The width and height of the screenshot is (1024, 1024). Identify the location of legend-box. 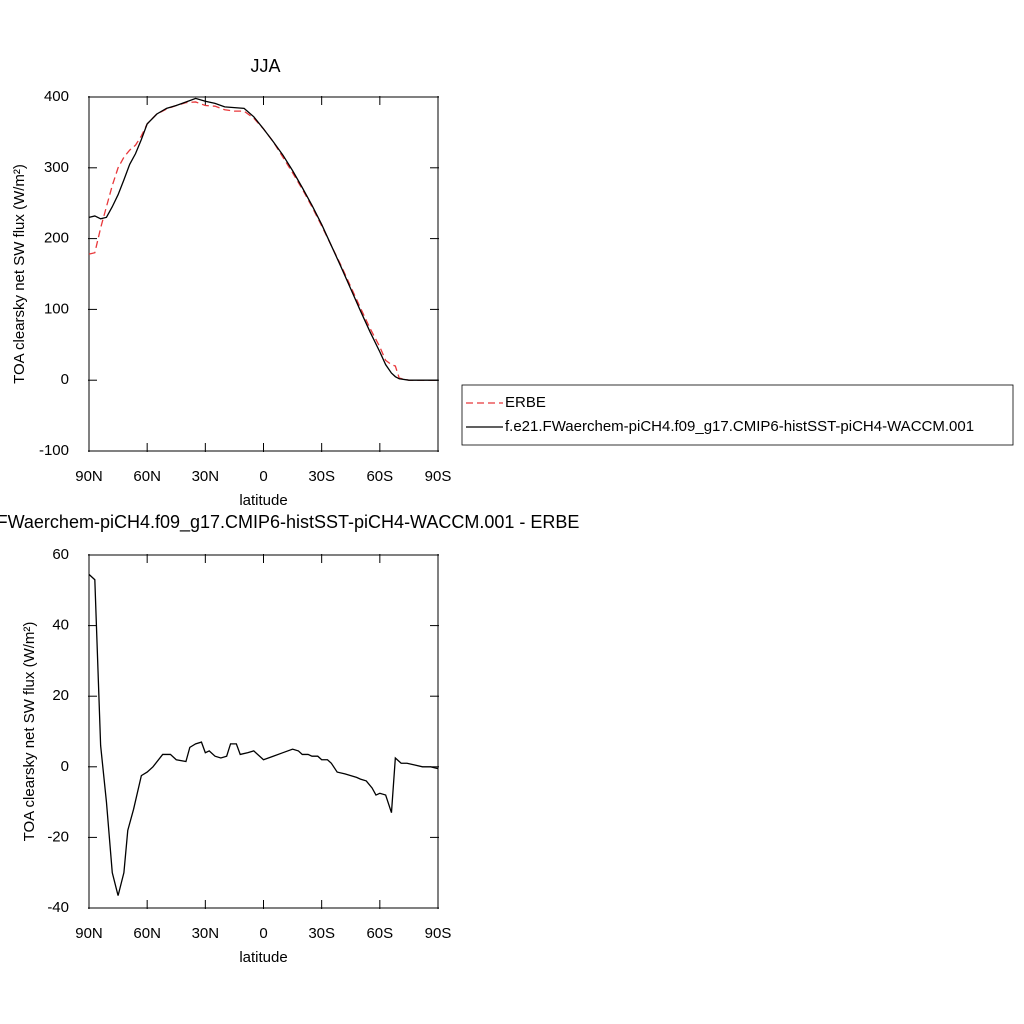
(737, 415).